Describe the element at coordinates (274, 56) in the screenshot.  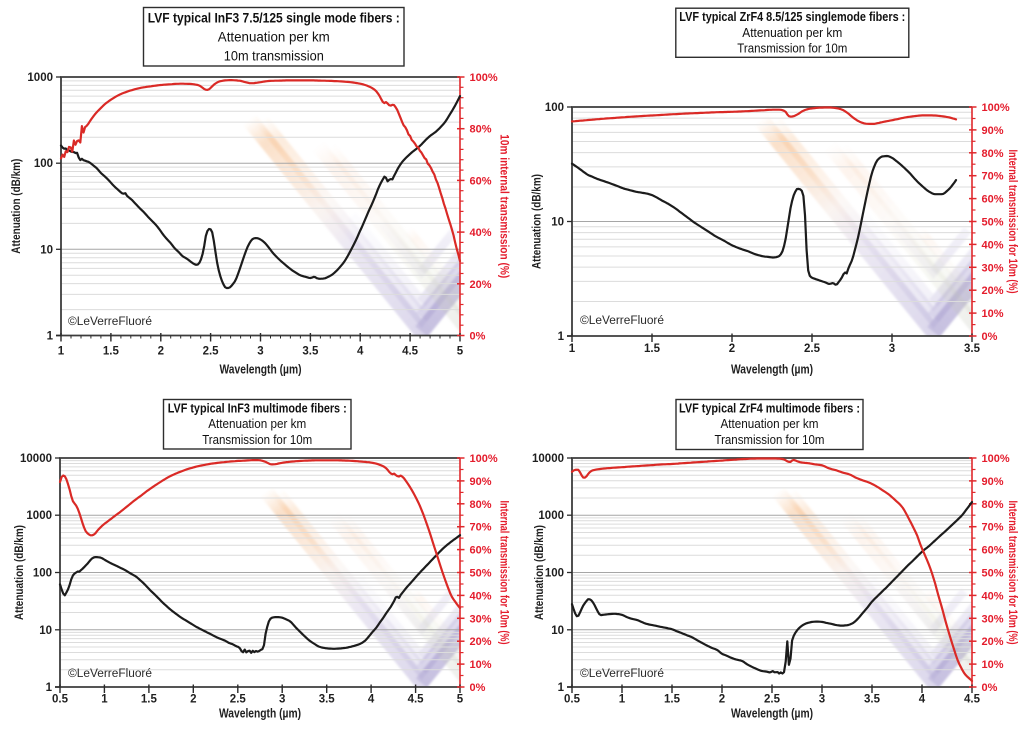
I see `svg-text: 10m transmission` at that location.